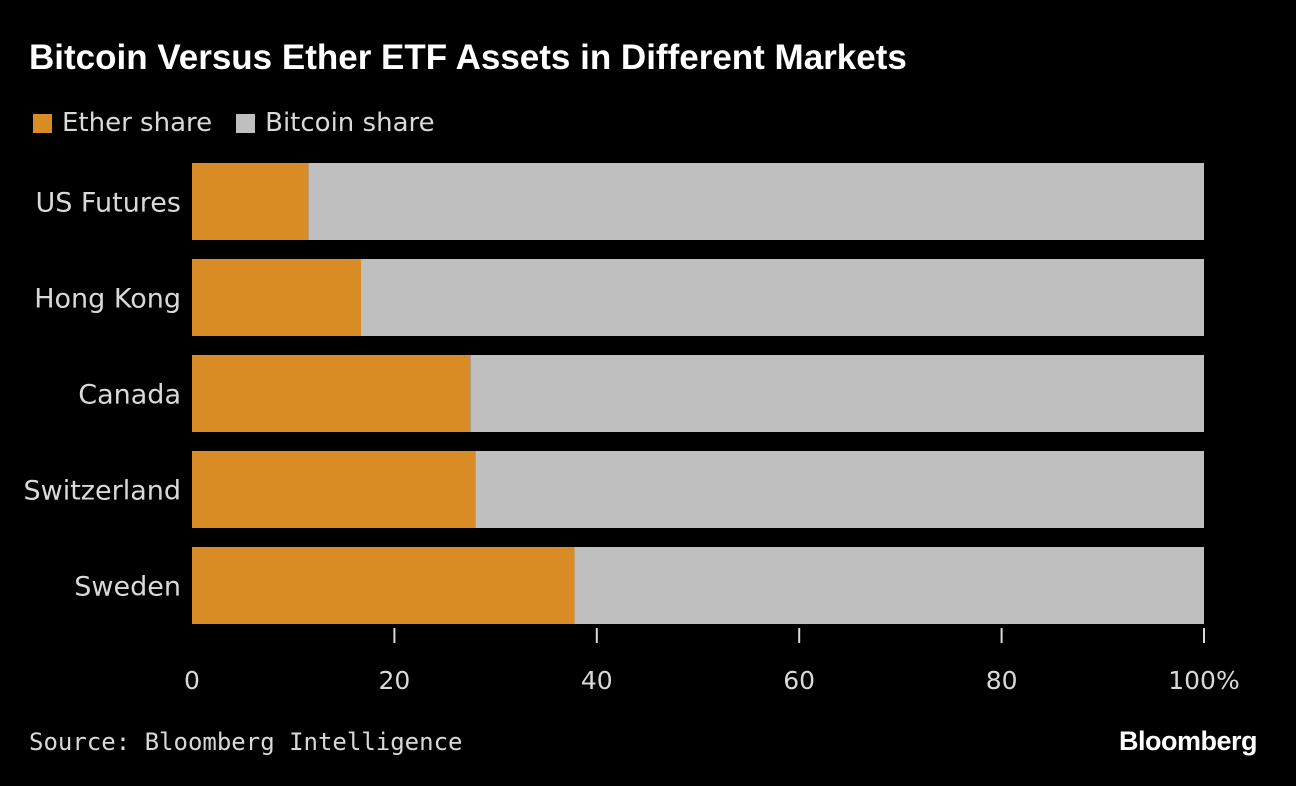 The height and width of the screenshot is (786, 1296). Describe the element at coordinates (137, 123) in the screenshot. I see `legend-label-ether: Ether share` at that location.